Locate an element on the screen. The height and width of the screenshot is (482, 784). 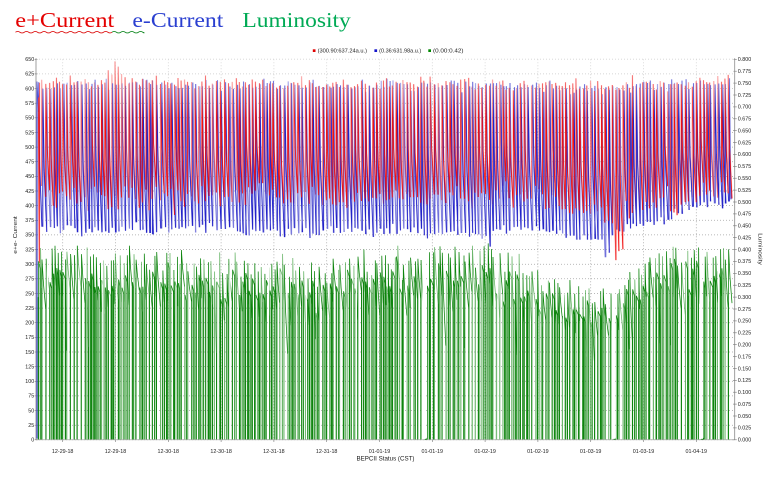
svg-text: 0.350 is located at coordinates (744, 274).